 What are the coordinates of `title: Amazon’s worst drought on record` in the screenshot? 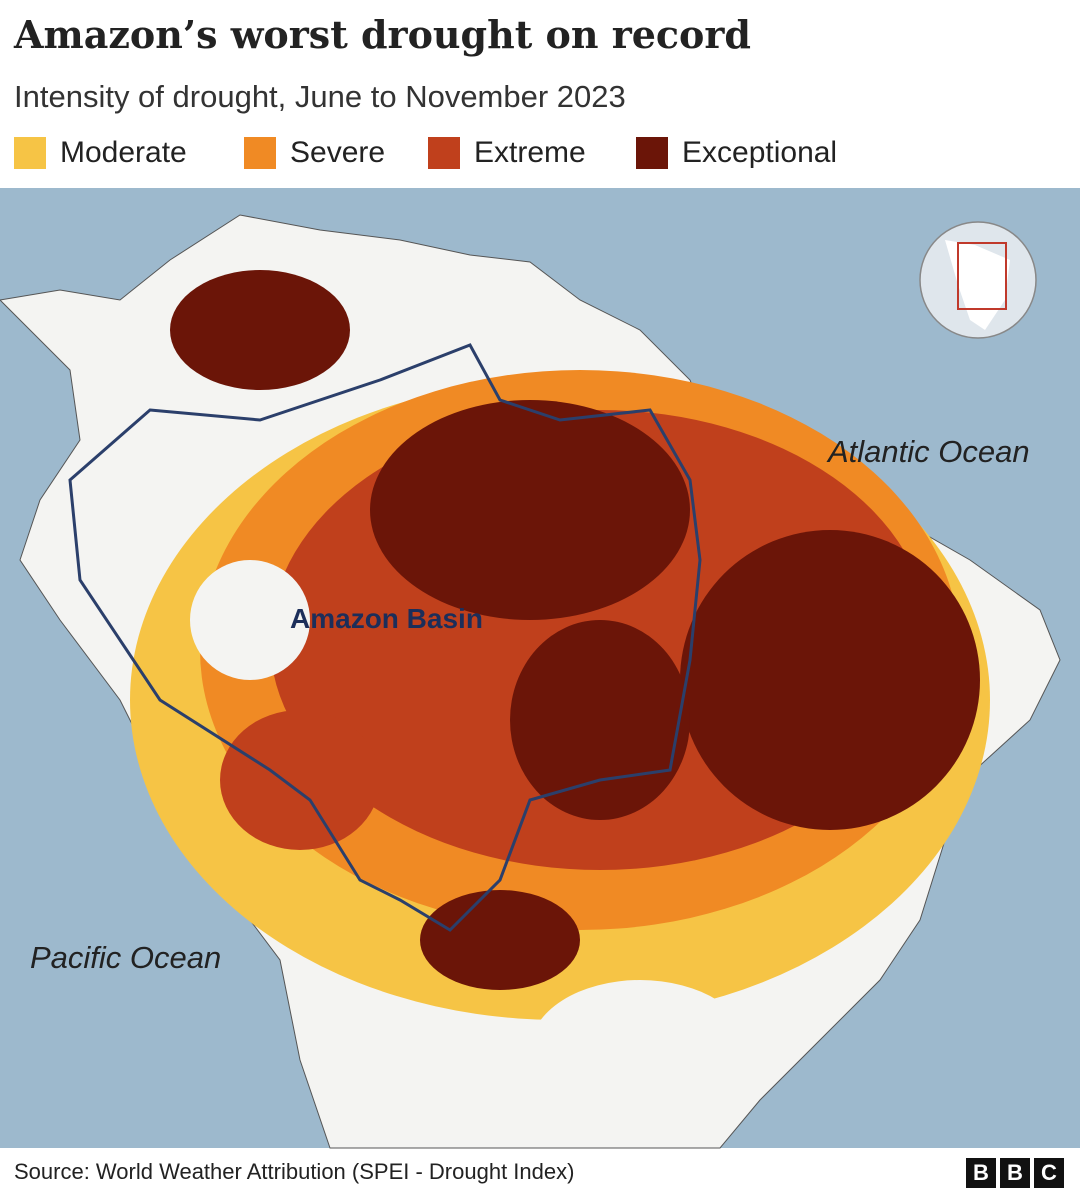 It's located at (382, 34).